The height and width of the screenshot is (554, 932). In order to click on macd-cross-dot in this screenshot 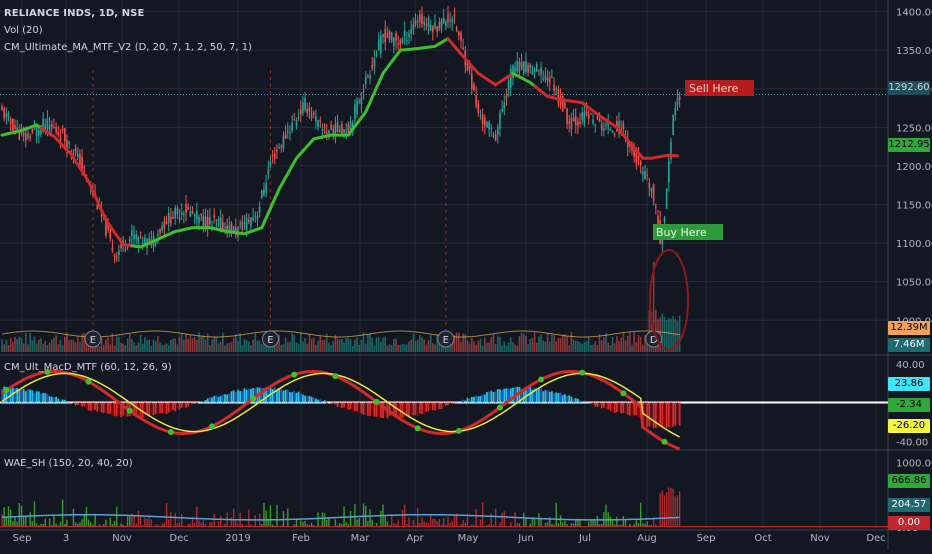, I will do `click(89, 382)`.